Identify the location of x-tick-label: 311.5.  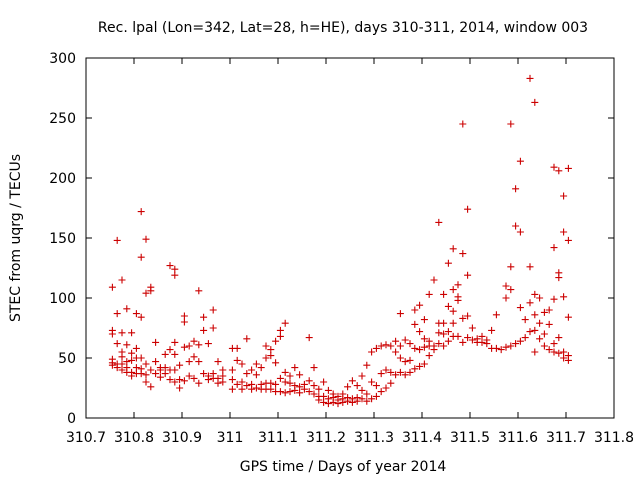
(470, 438).